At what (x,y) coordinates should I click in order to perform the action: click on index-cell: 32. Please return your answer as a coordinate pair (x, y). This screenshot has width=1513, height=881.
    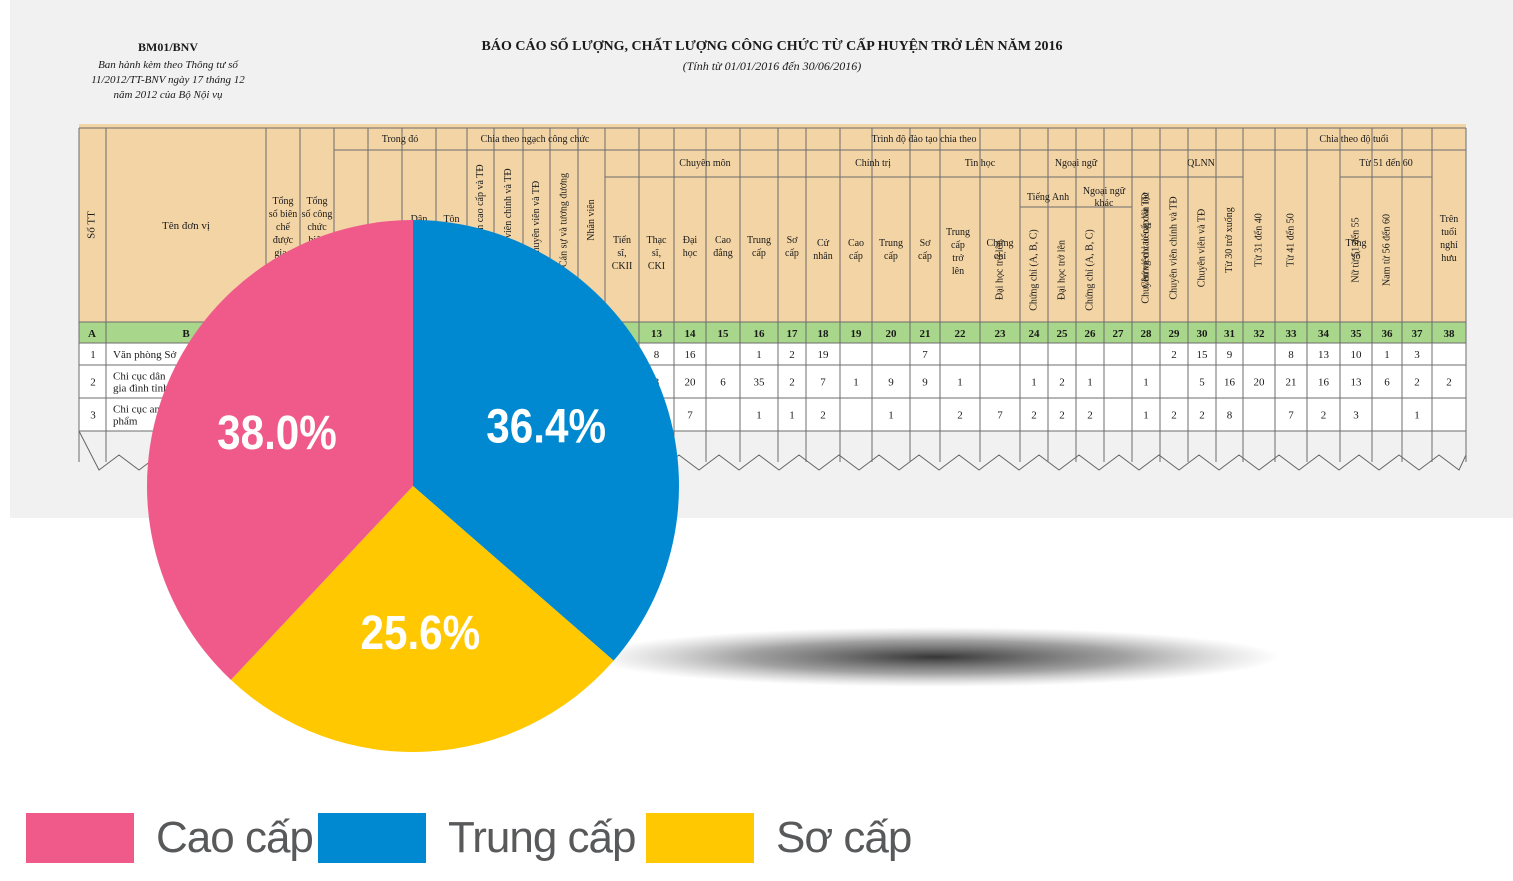
    Looking at the image, I should click on (1260, 334).